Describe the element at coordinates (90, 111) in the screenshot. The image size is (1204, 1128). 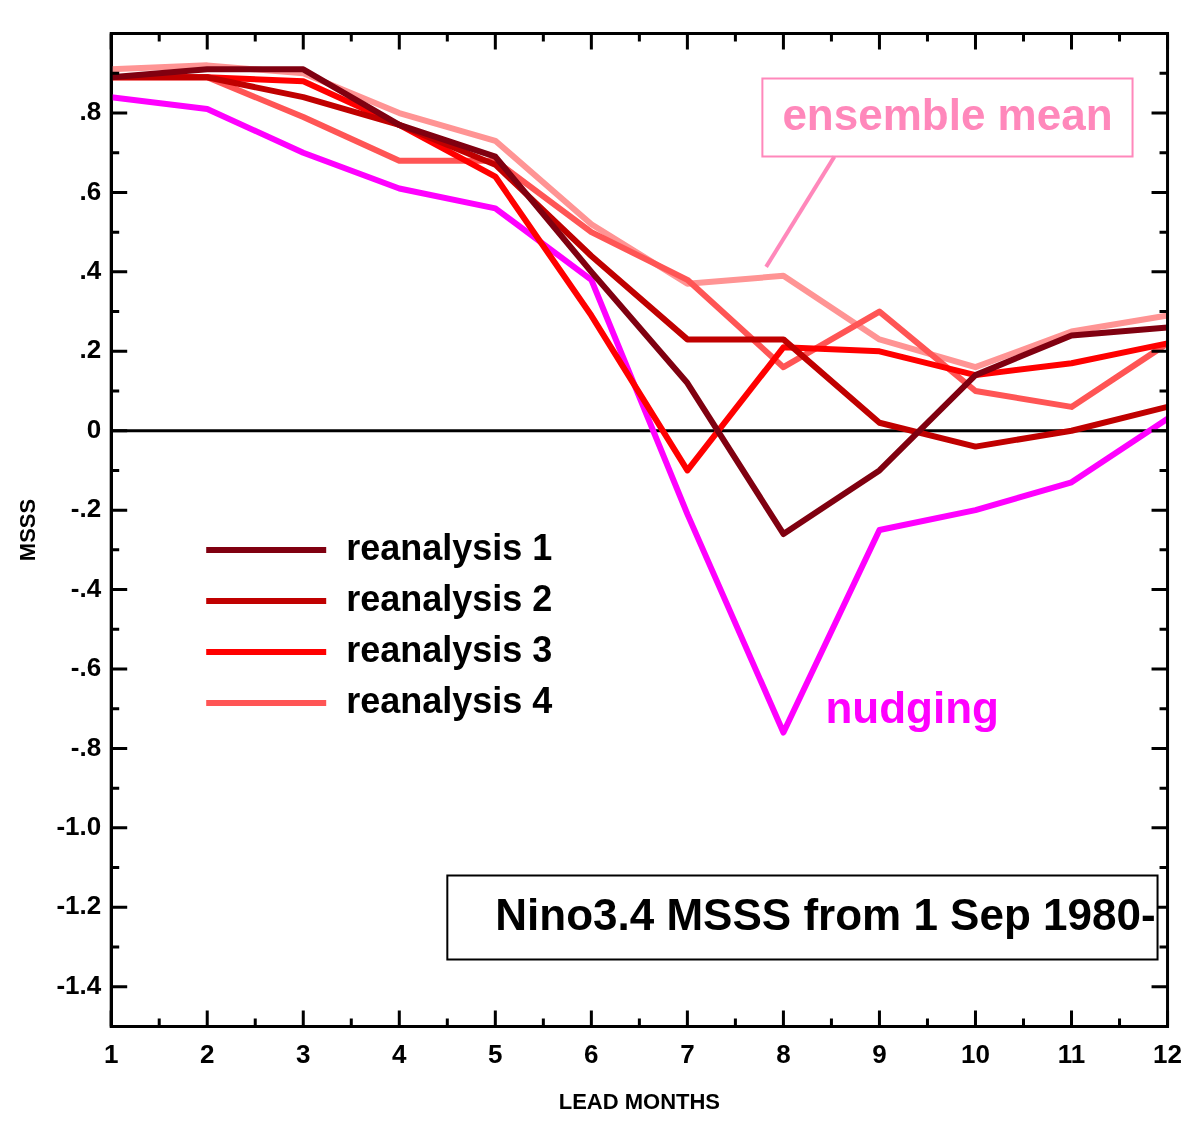
I see `y-tick-label: .8` at that location.